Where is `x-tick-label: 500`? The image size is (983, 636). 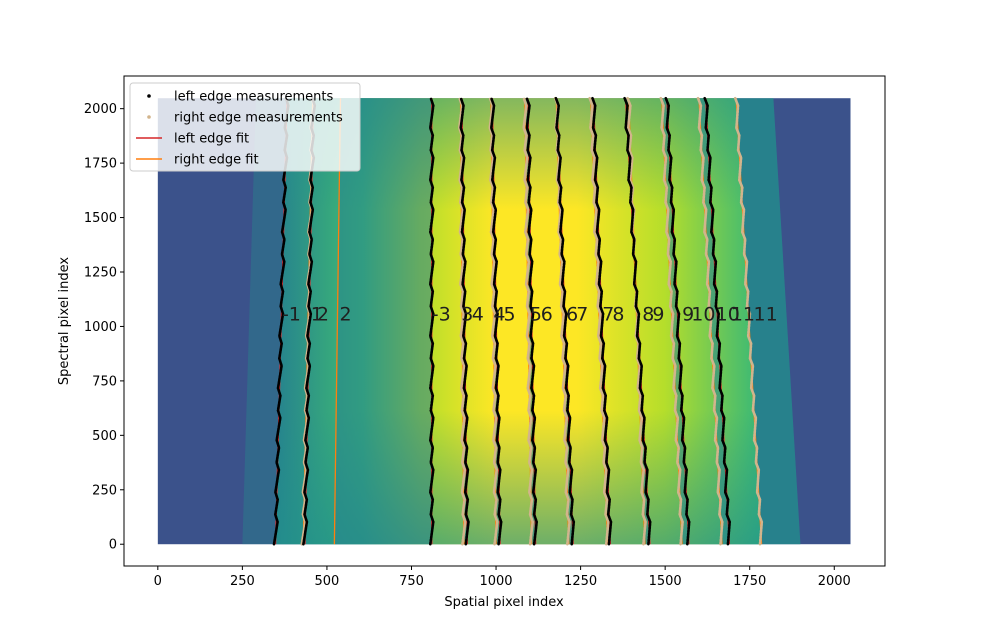 x-tick-label: 500 is located at coordinates (327, 581).